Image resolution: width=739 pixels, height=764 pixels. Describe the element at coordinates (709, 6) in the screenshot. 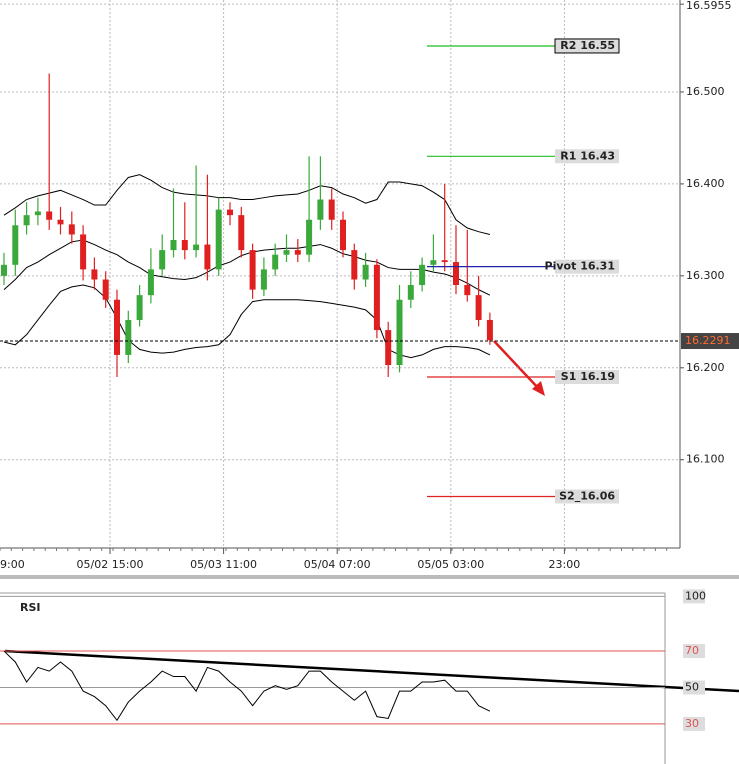

I see `y-tick-label: 16.5955` at that location.